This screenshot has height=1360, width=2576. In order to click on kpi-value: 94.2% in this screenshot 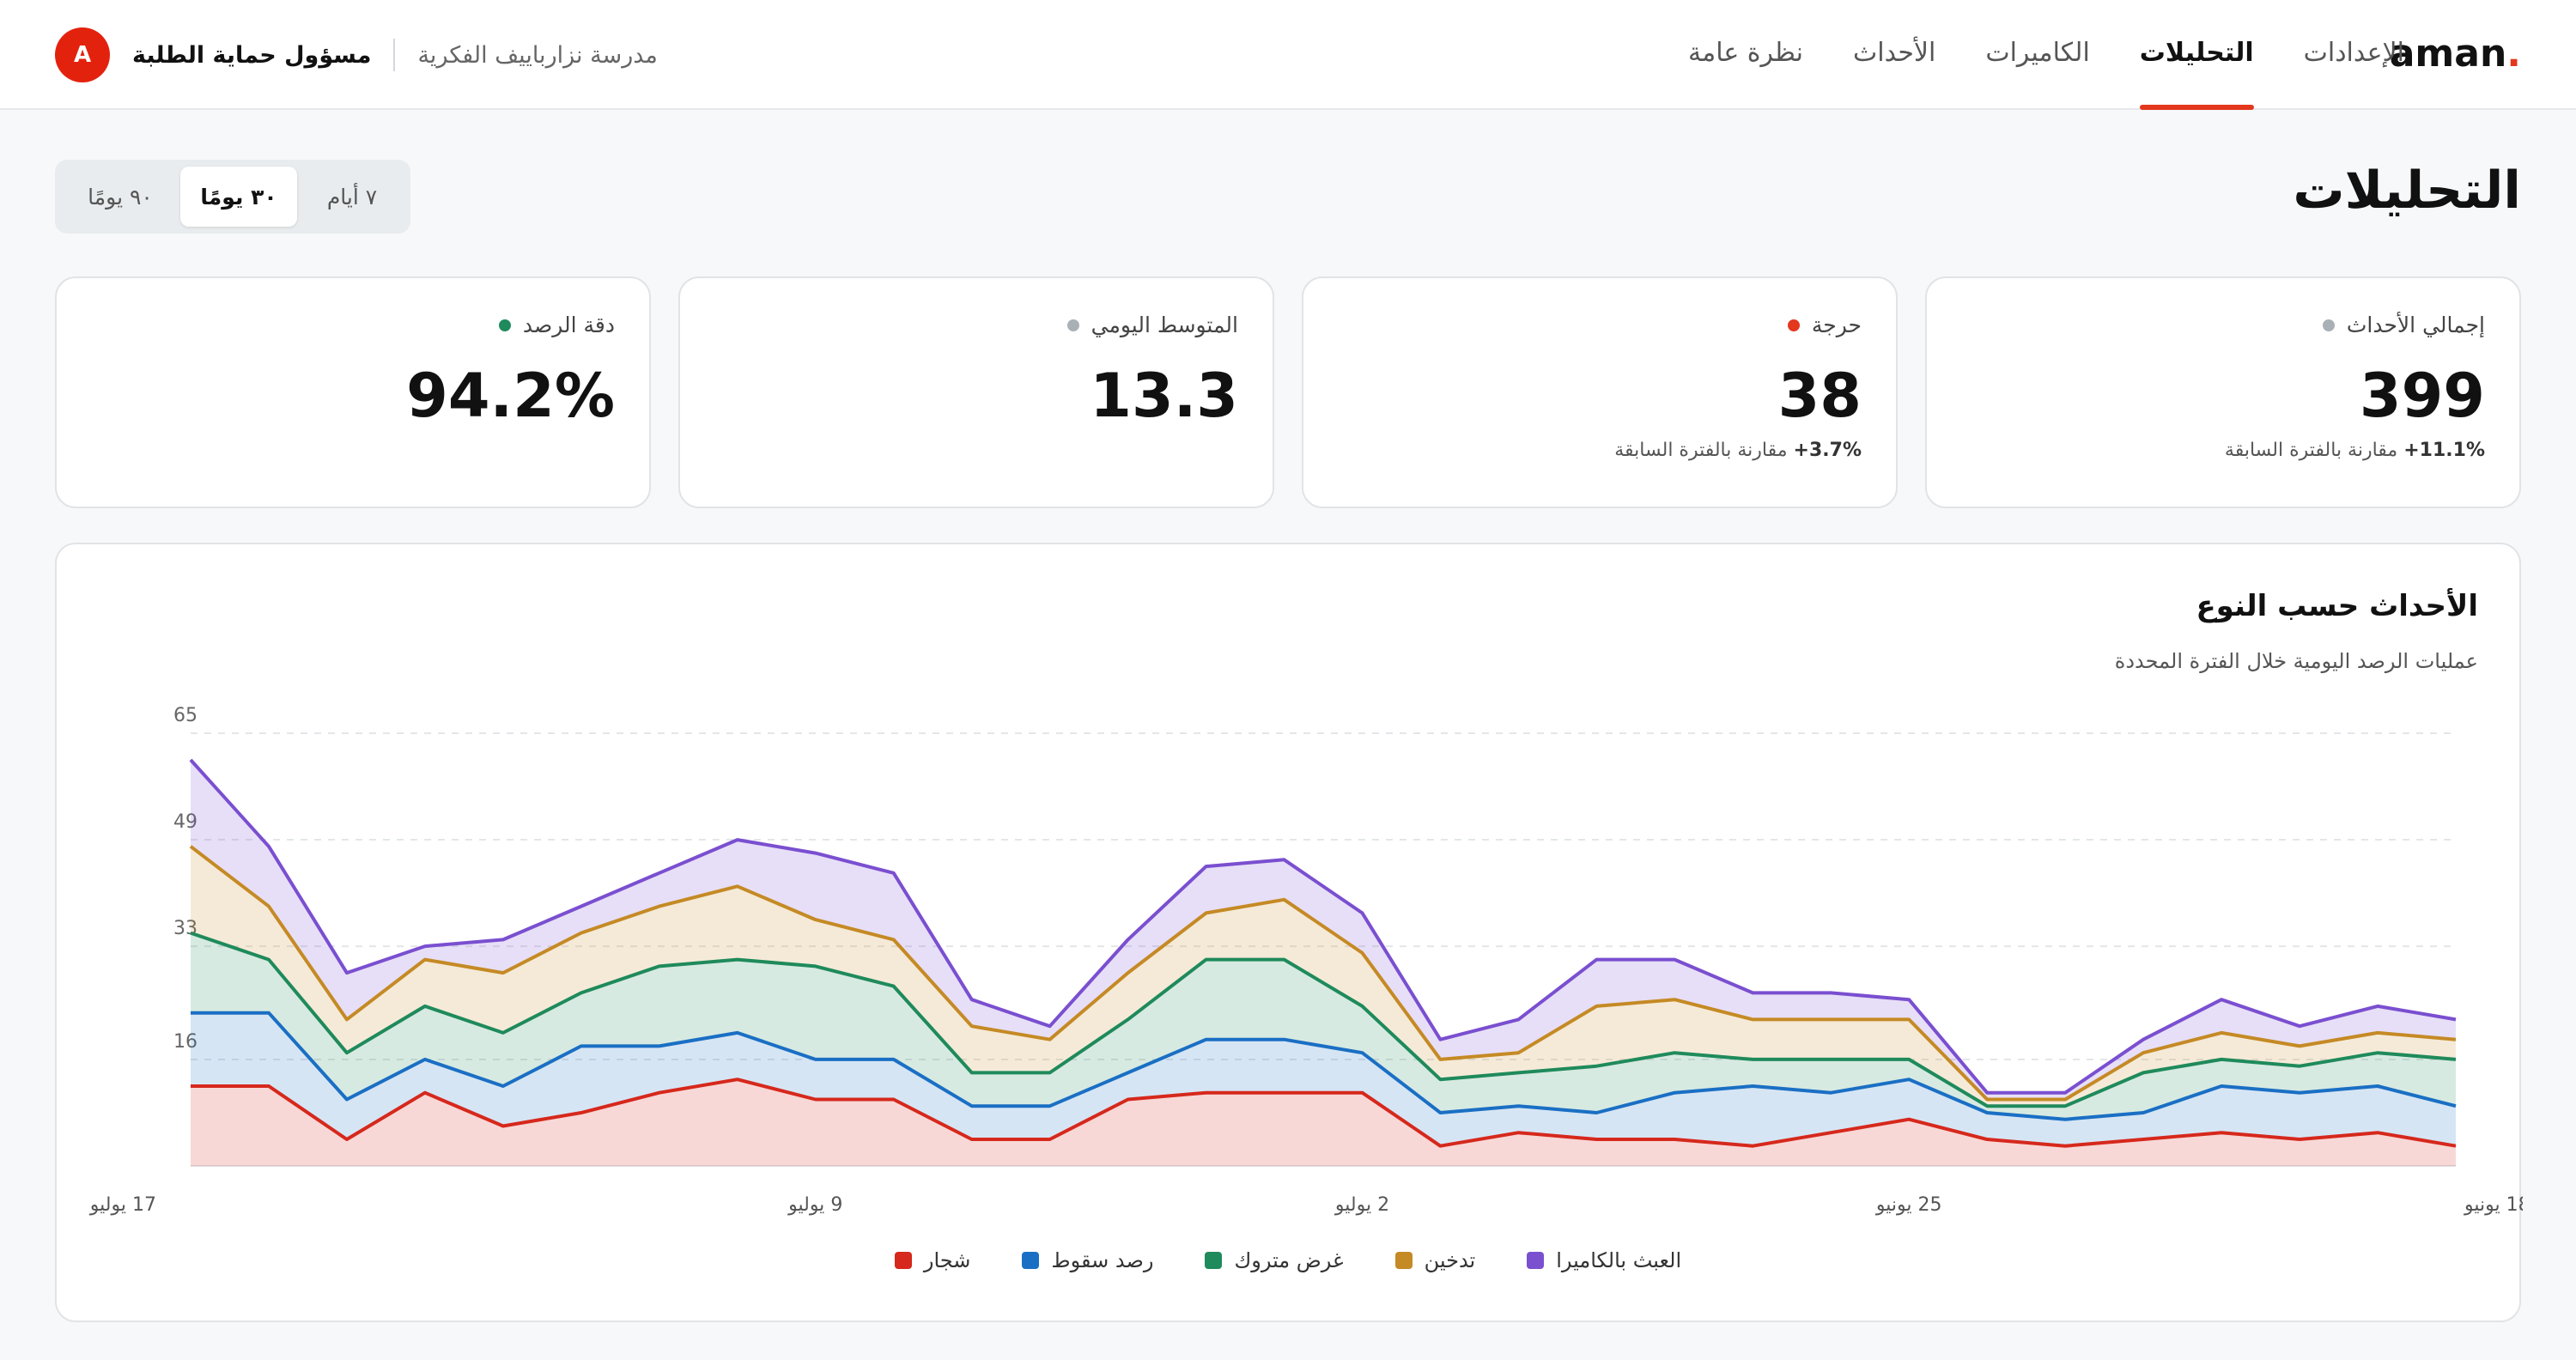, I will do `click(510, 396)`.